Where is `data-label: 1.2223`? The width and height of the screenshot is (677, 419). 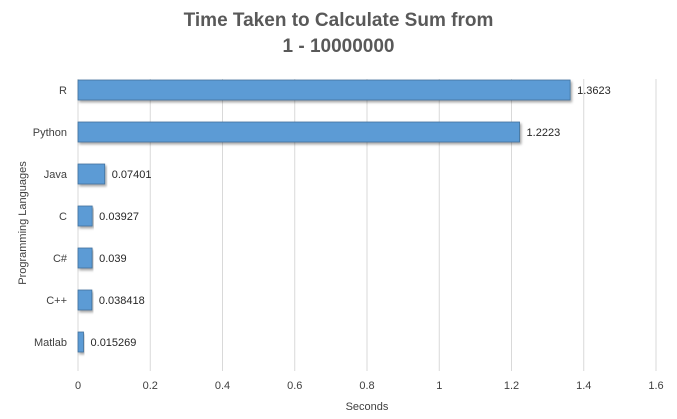
data-label: 1.2223 is located at coordinates (544, 133).